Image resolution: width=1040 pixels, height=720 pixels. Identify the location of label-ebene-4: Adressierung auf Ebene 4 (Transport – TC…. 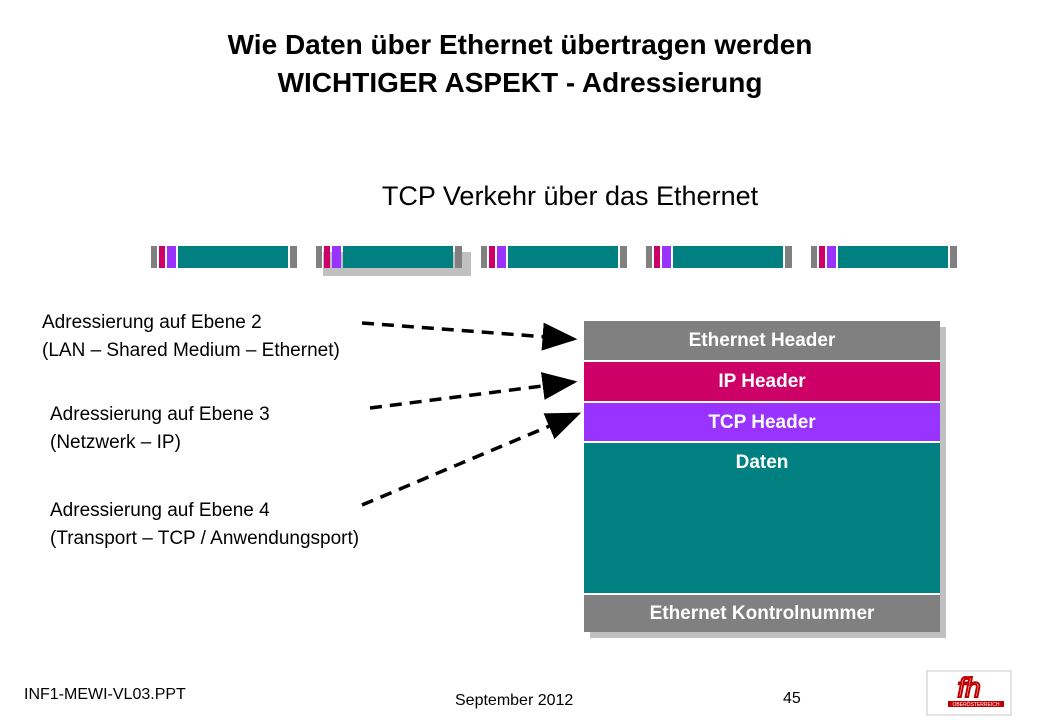
(204, 525).